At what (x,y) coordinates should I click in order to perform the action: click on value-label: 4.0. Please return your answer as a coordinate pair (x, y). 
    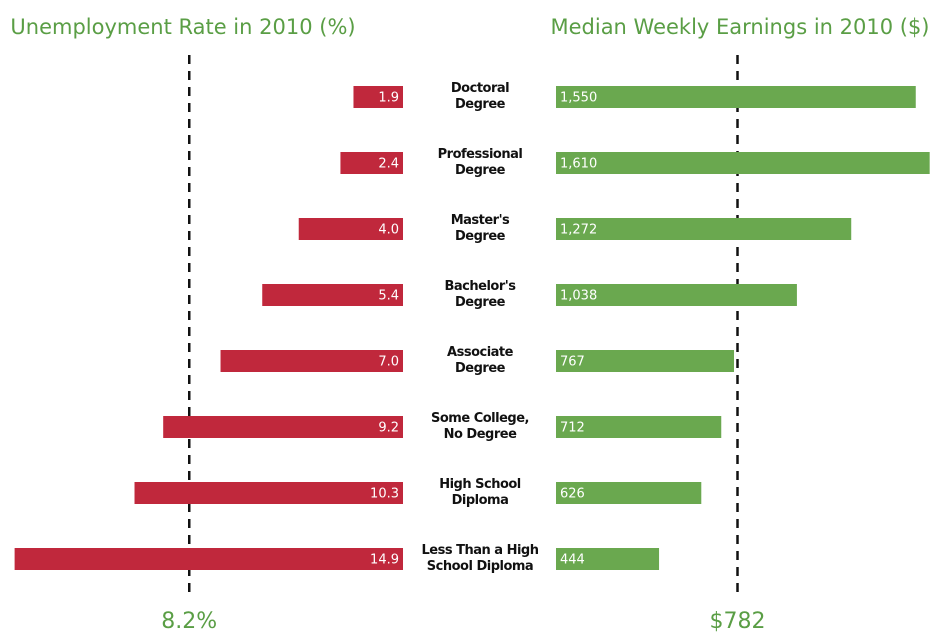
    Looking at the image, I should click on (388, 230).